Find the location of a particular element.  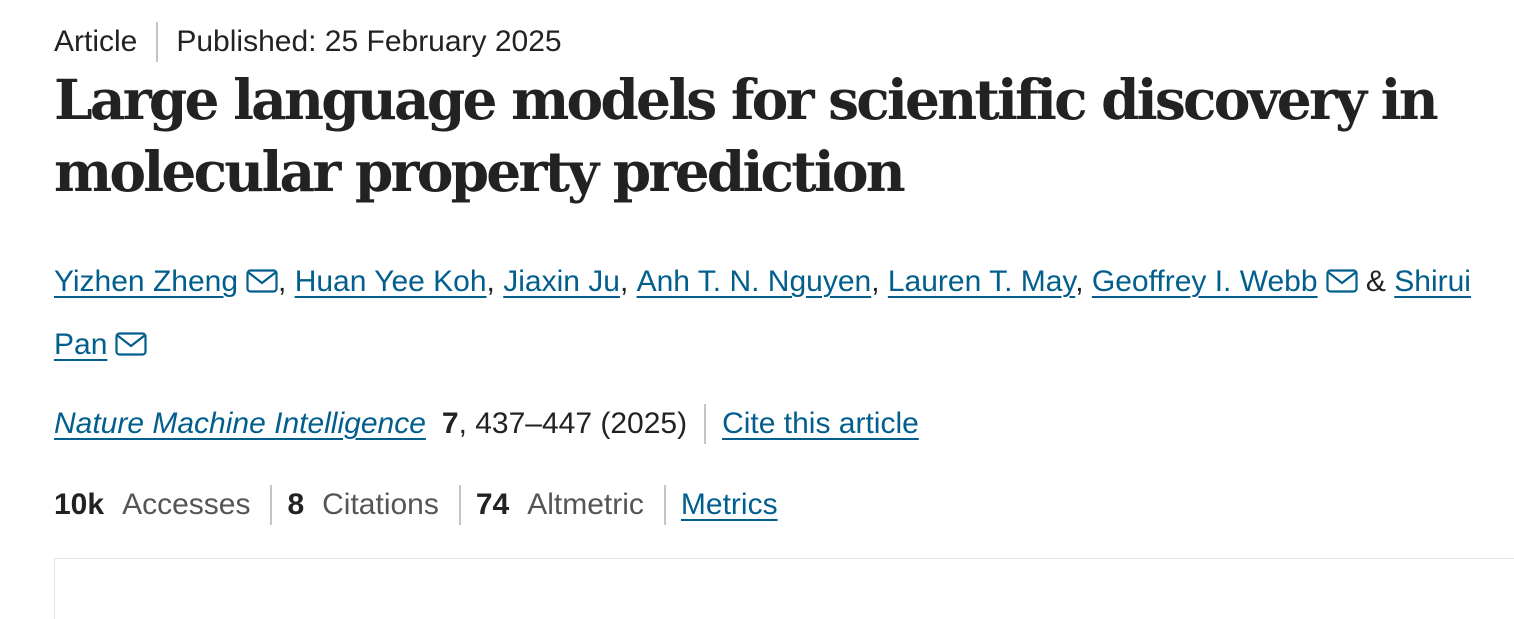

metrics-link: Metrics is located at coordinates (729, 504).